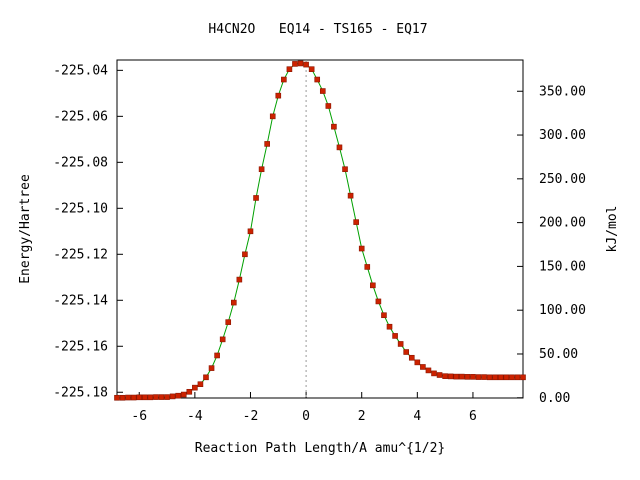 This screenshot has width=640, height=480. I want to click on y2-tick-label: 300.00, so click(562, 135).